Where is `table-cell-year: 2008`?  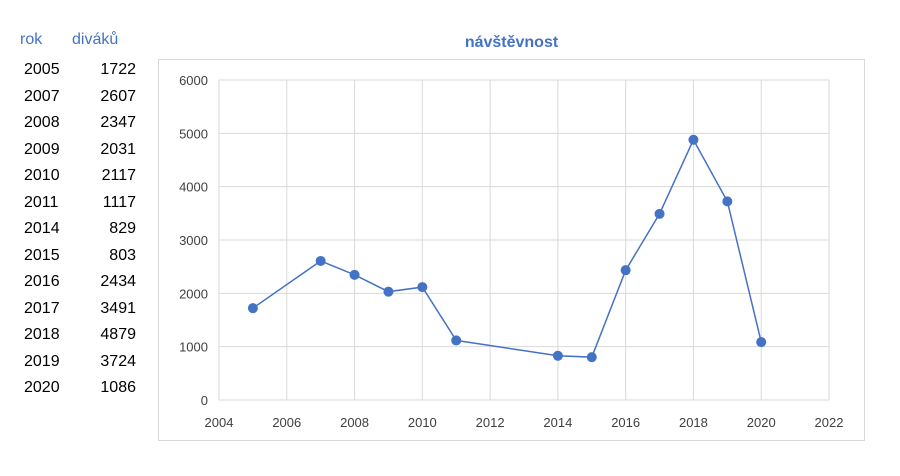
table-cell-year: 2008 is located at coordinates (42, 122).